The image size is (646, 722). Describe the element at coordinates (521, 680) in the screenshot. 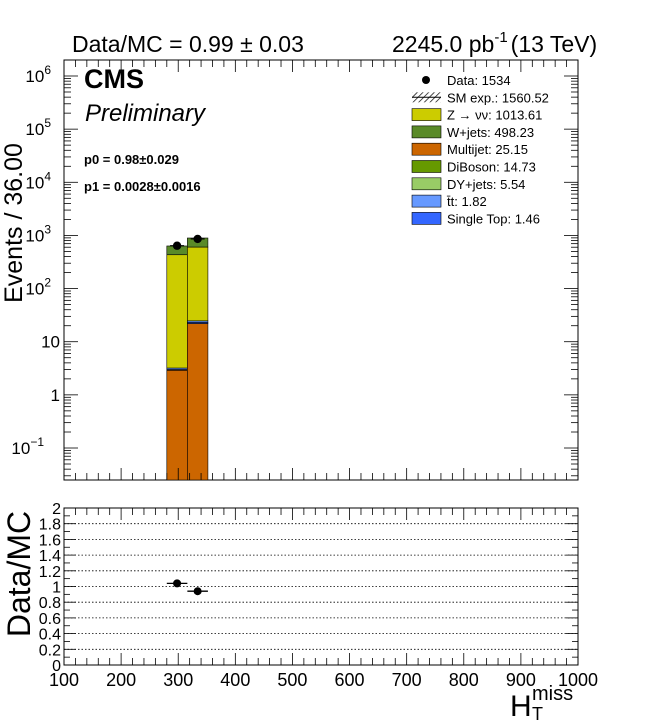

I see `x-tick-label: 900` at that location.